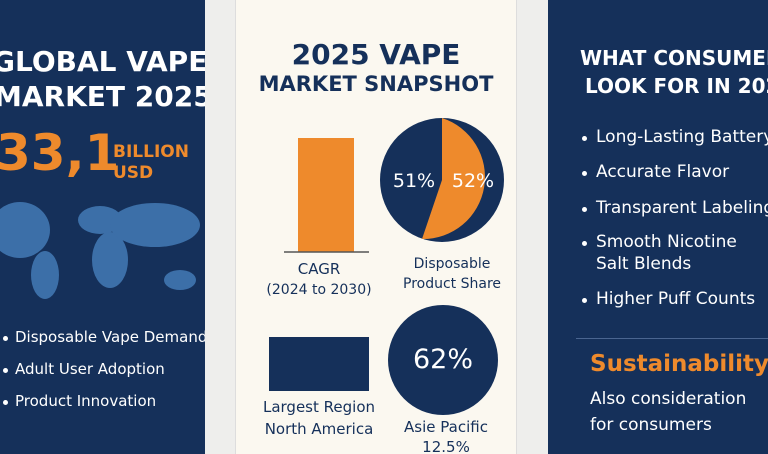 The width and height of the screenshot is (768, 454). Describe the element at coordinates (110, 337) in the screenshot. I see `bullet-text: Disposable Vape Demand` at that location.